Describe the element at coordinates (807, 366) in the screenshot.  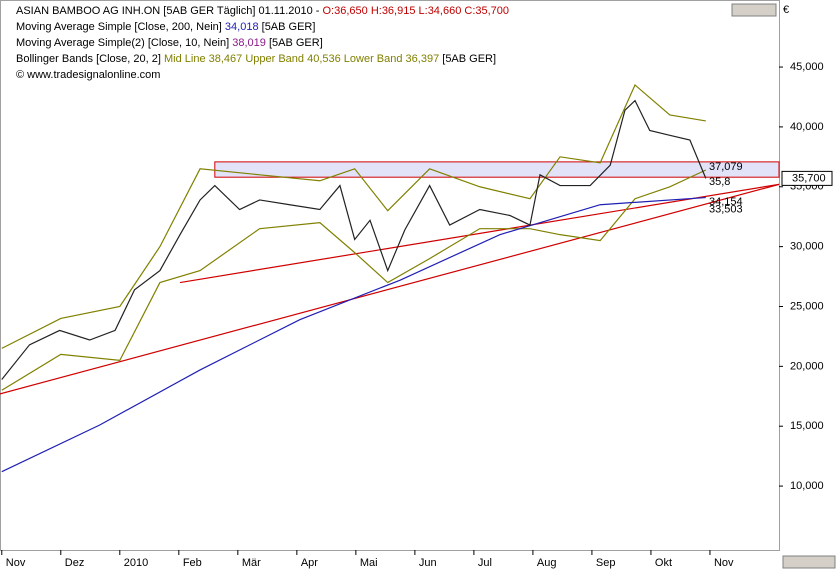
I see `y-tick-label: 20,000` at that location.